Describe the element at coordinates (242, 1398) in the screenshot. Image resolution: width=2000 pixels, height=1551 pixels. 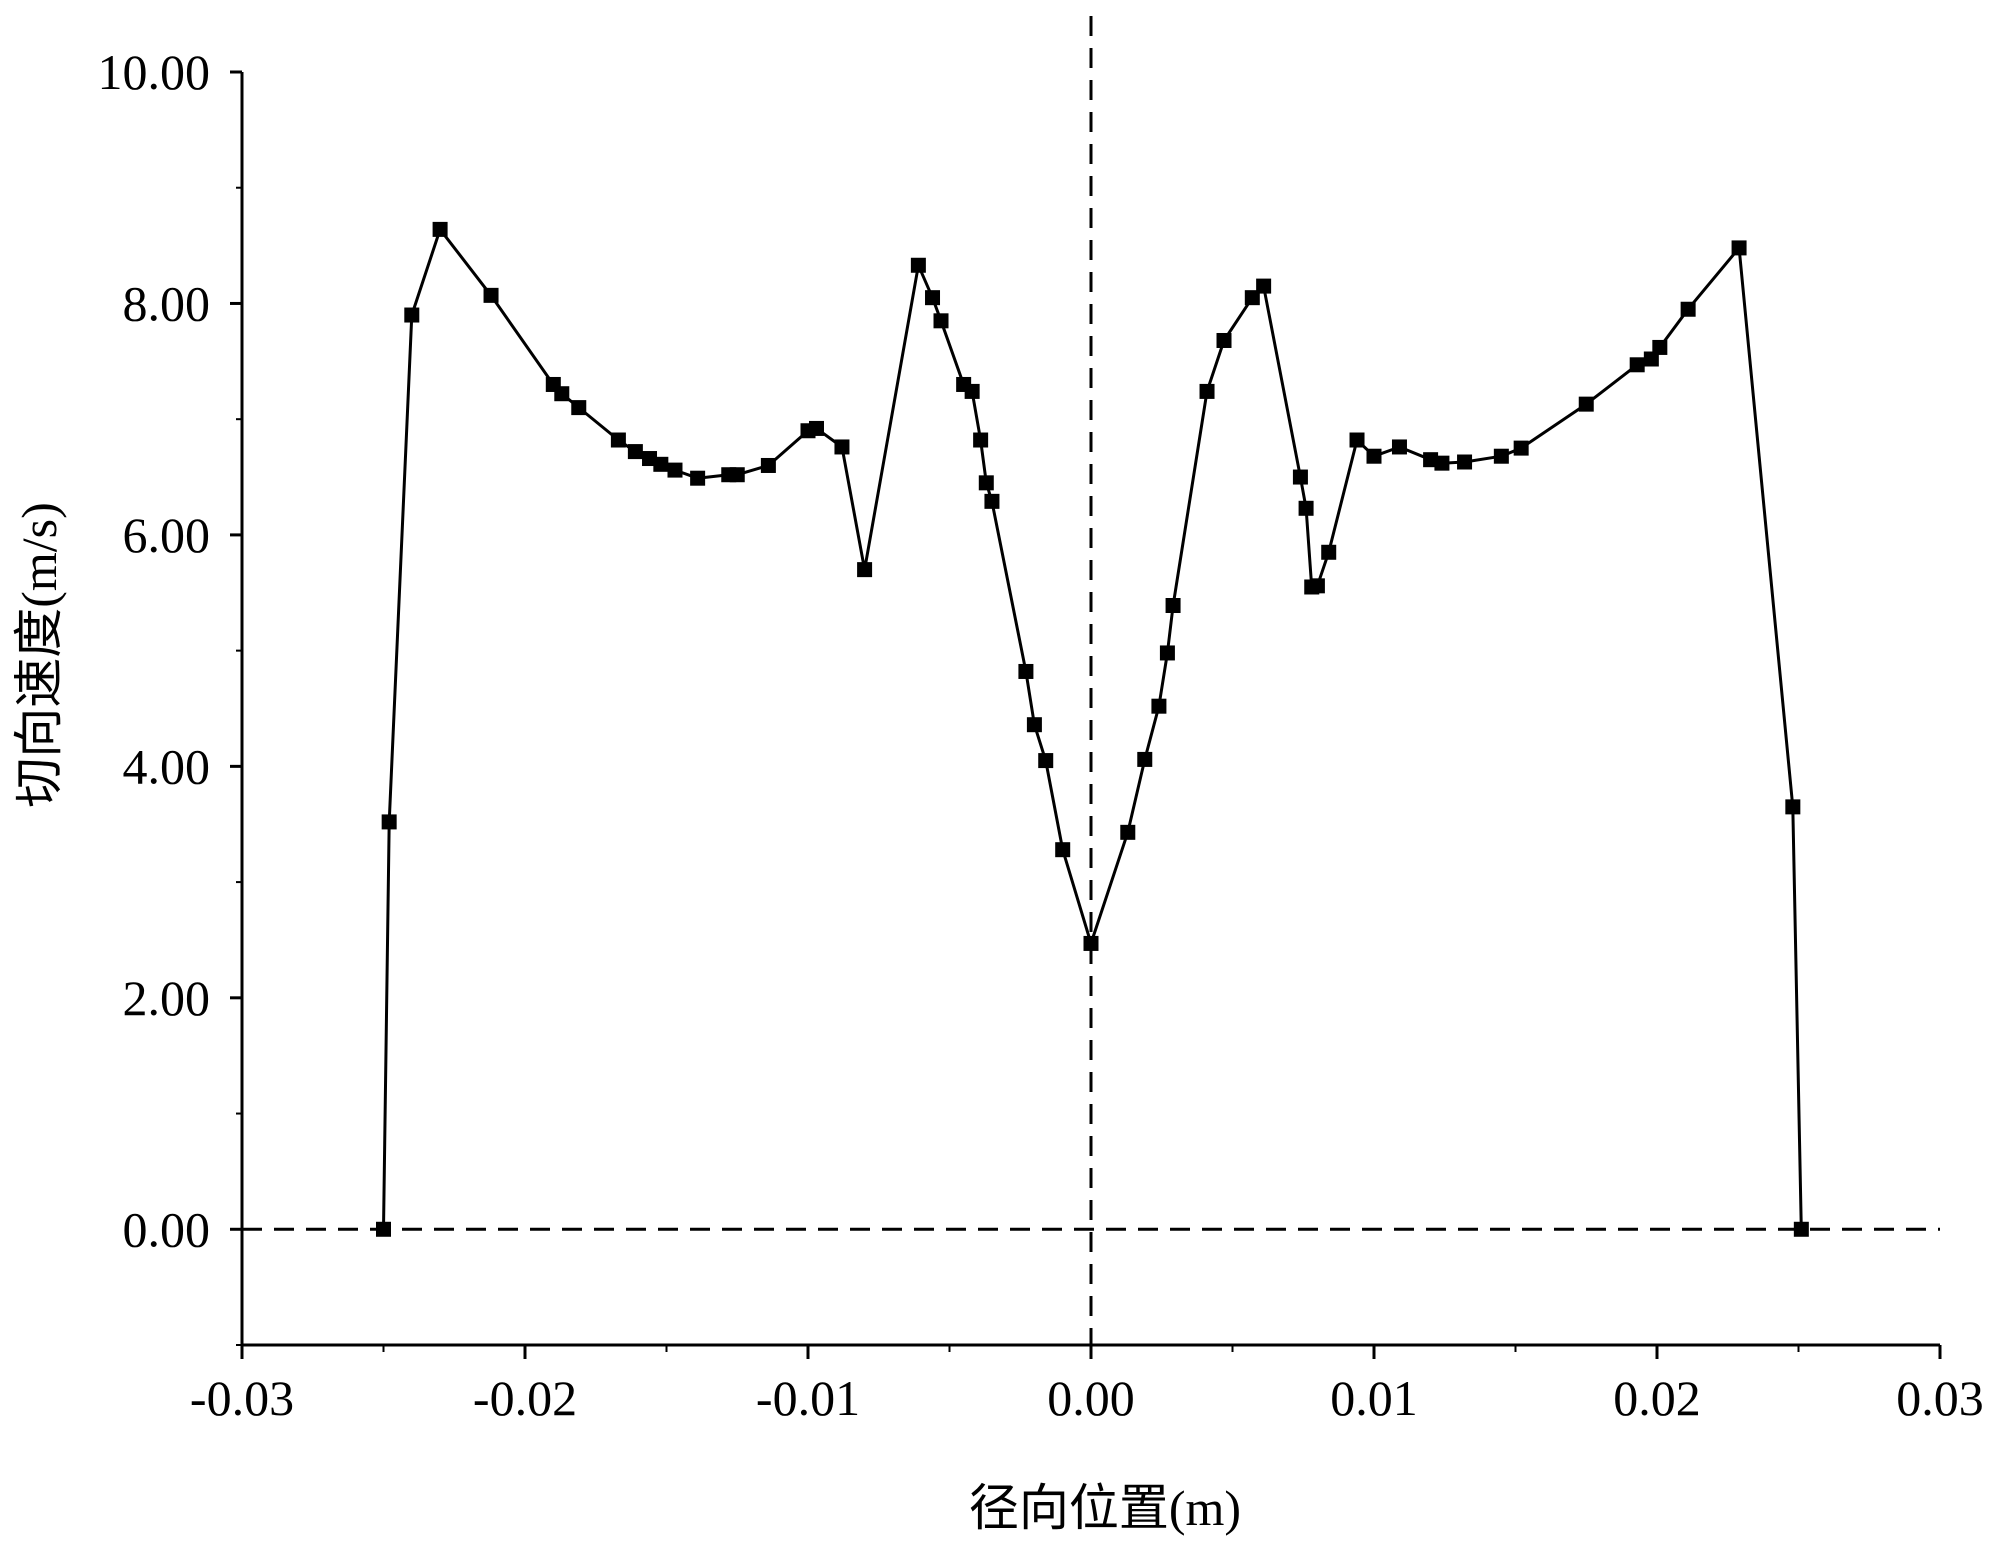
I see `x-tick-label: -0.03` at that location.